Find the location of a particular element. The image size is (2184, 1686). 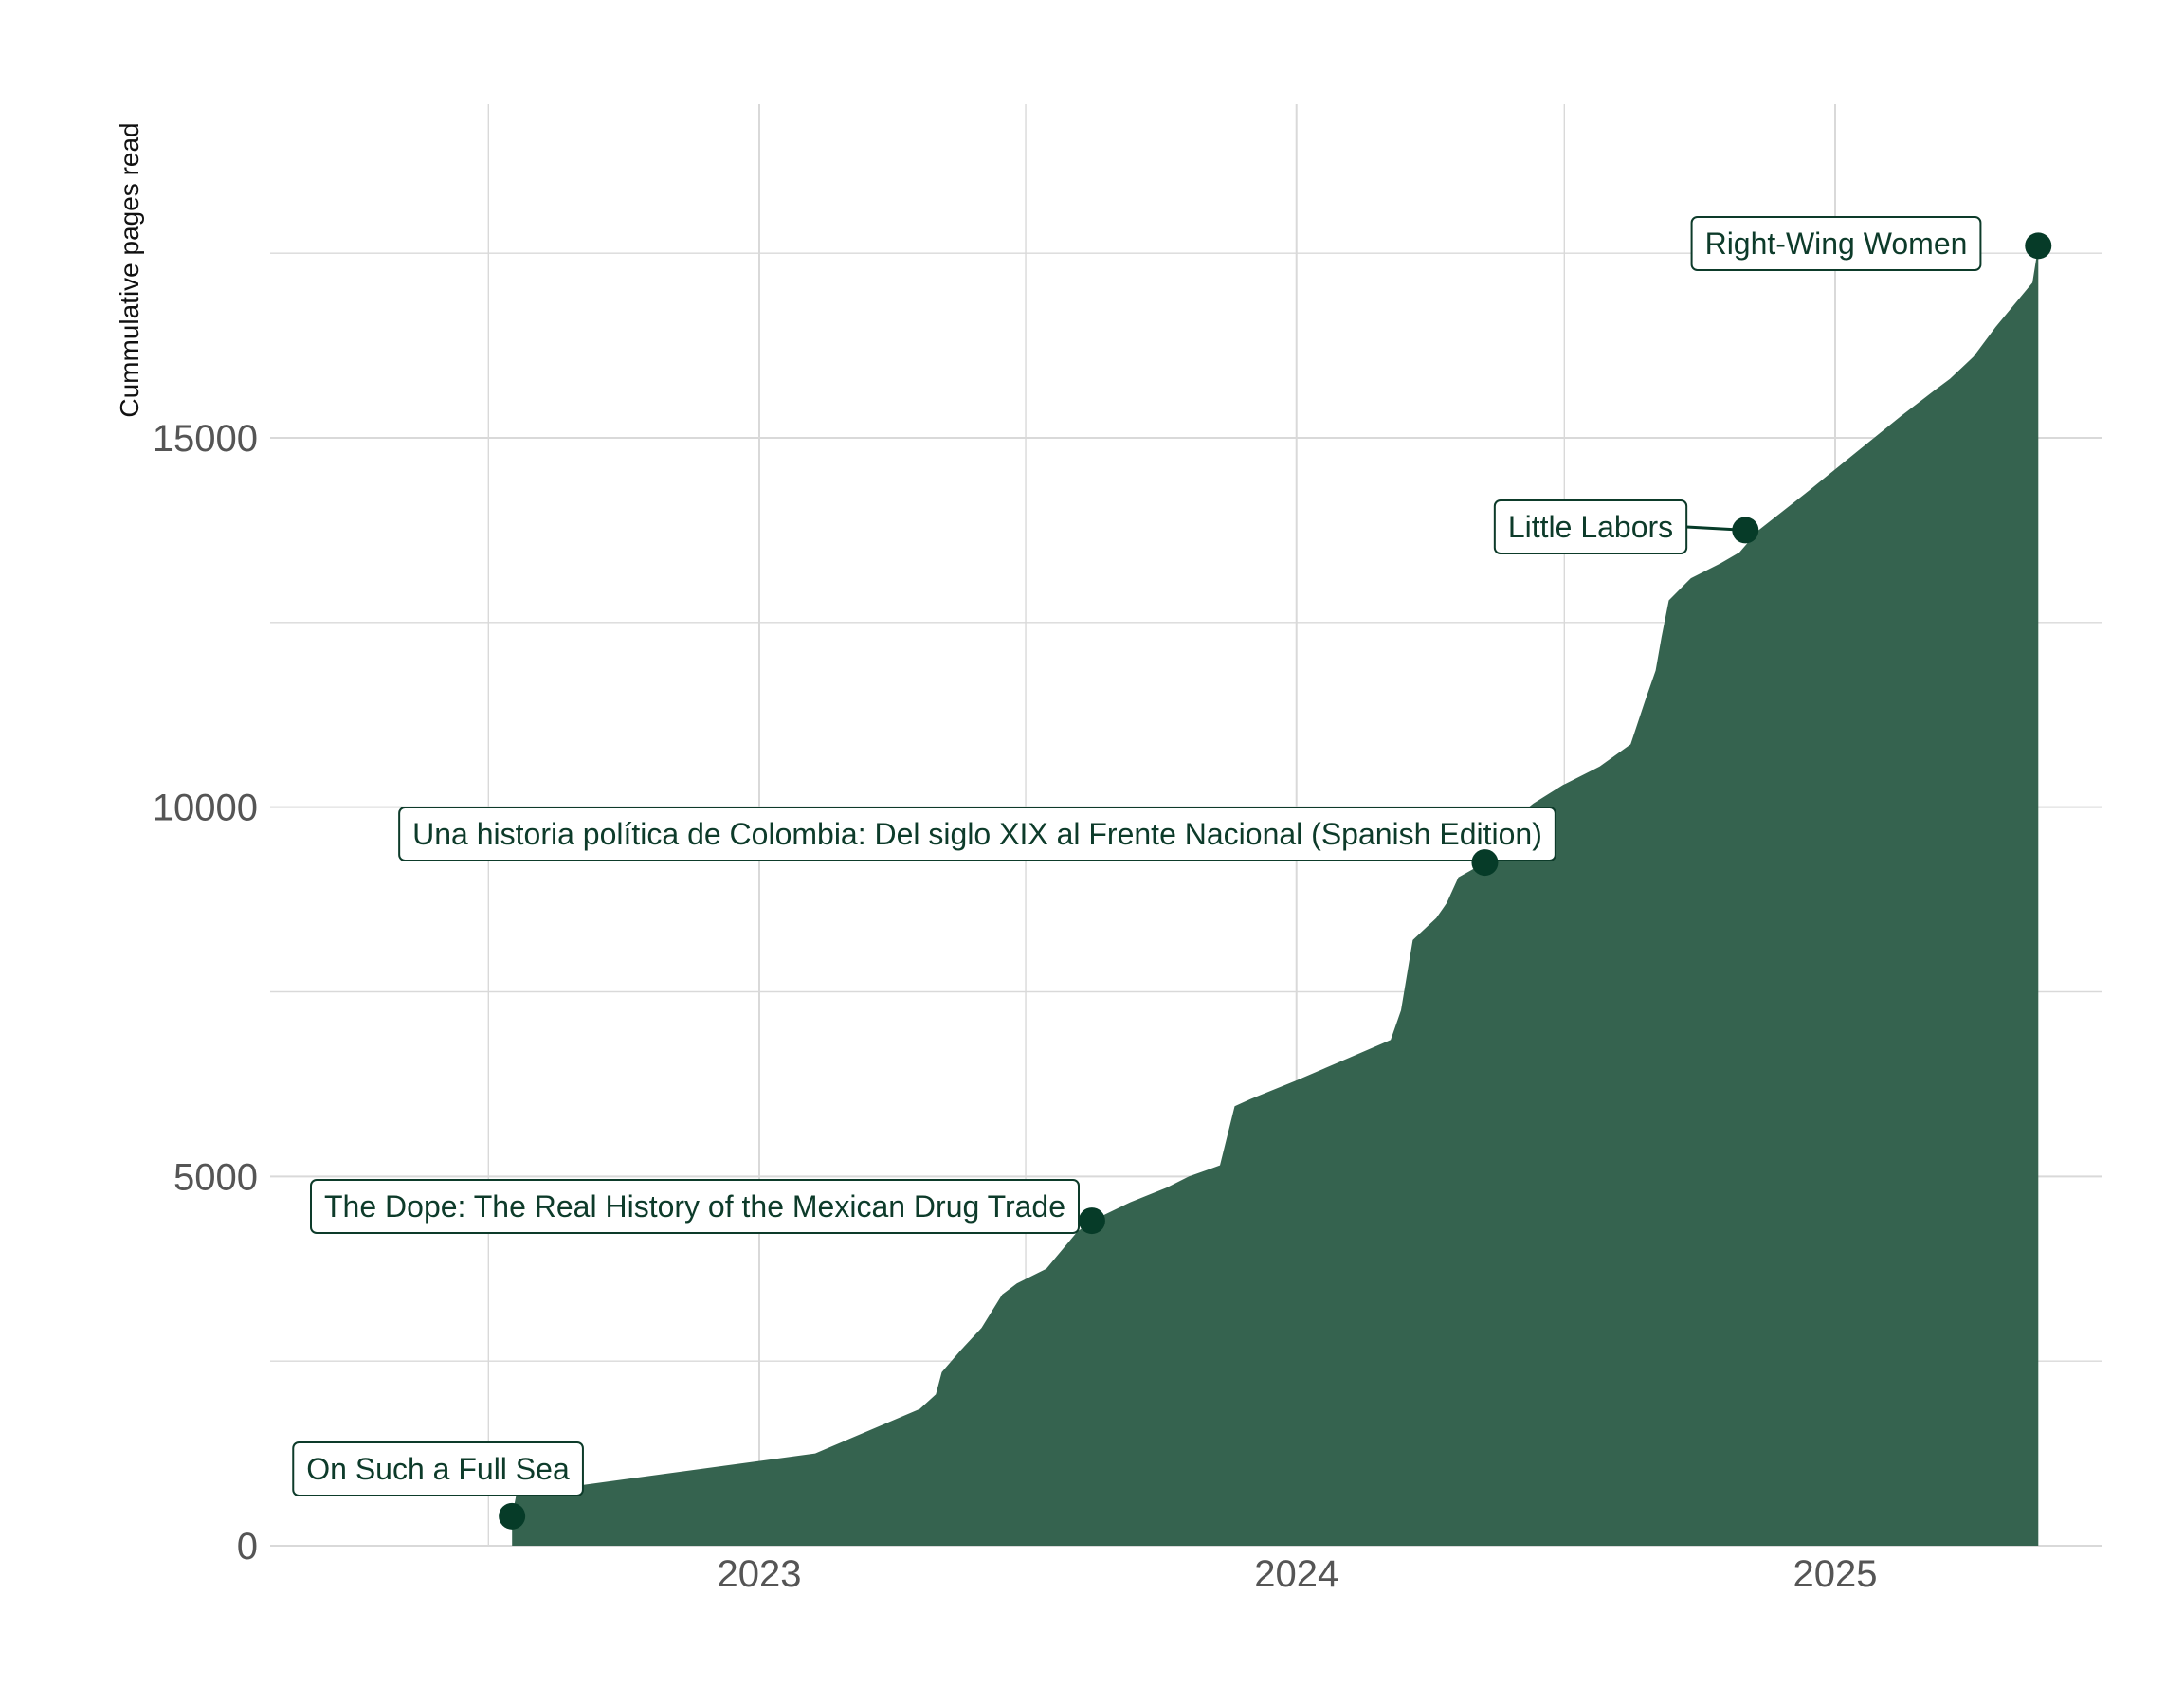

y-tick-label: 5000 is located at coordinates (215, 1177).